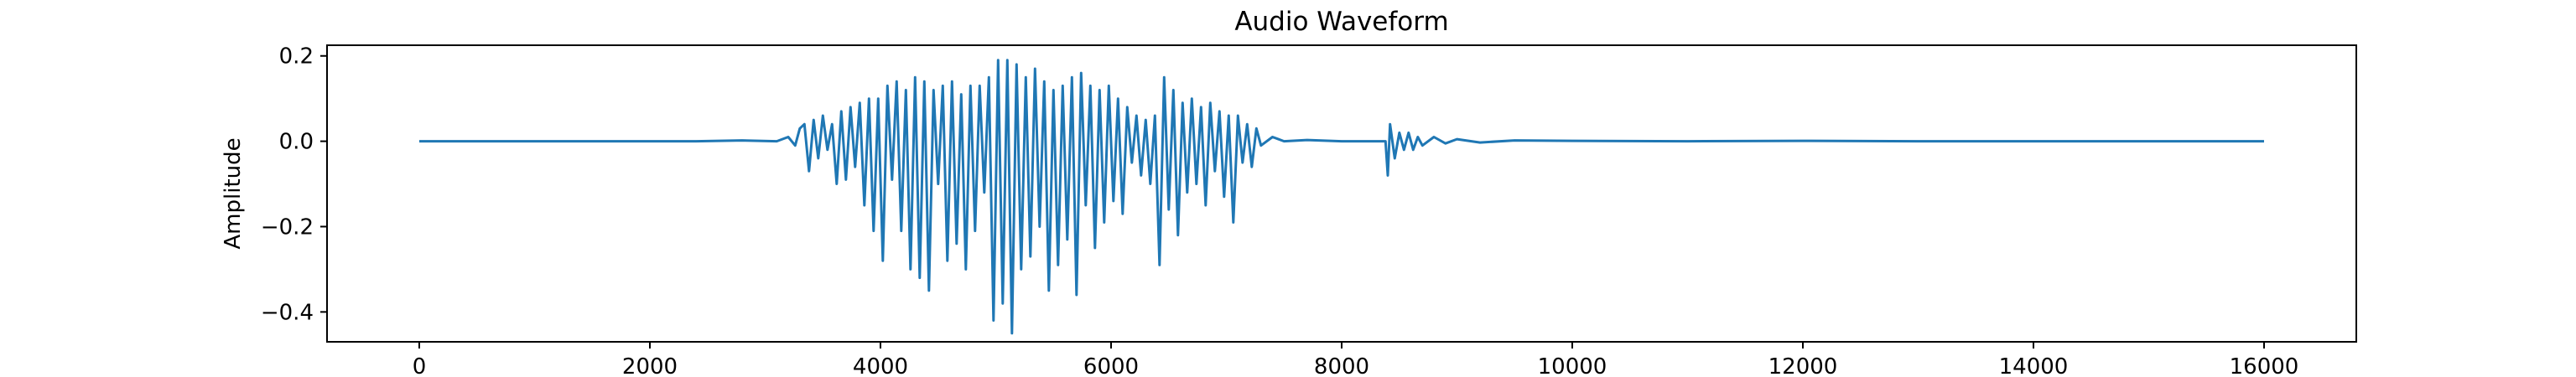 The width and height of the screenshot is (2576, 377). Describe the element at coordinates (287, 312) in the screenshot. I see `y-tick-label: −0.4` at that location.